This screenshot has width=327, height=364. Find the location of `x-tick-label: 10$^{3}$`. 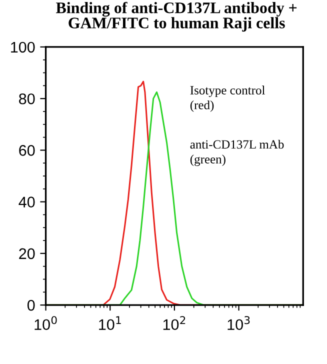

x-tick-label: 10$^{3}$ is located at coordinates (239, 323).